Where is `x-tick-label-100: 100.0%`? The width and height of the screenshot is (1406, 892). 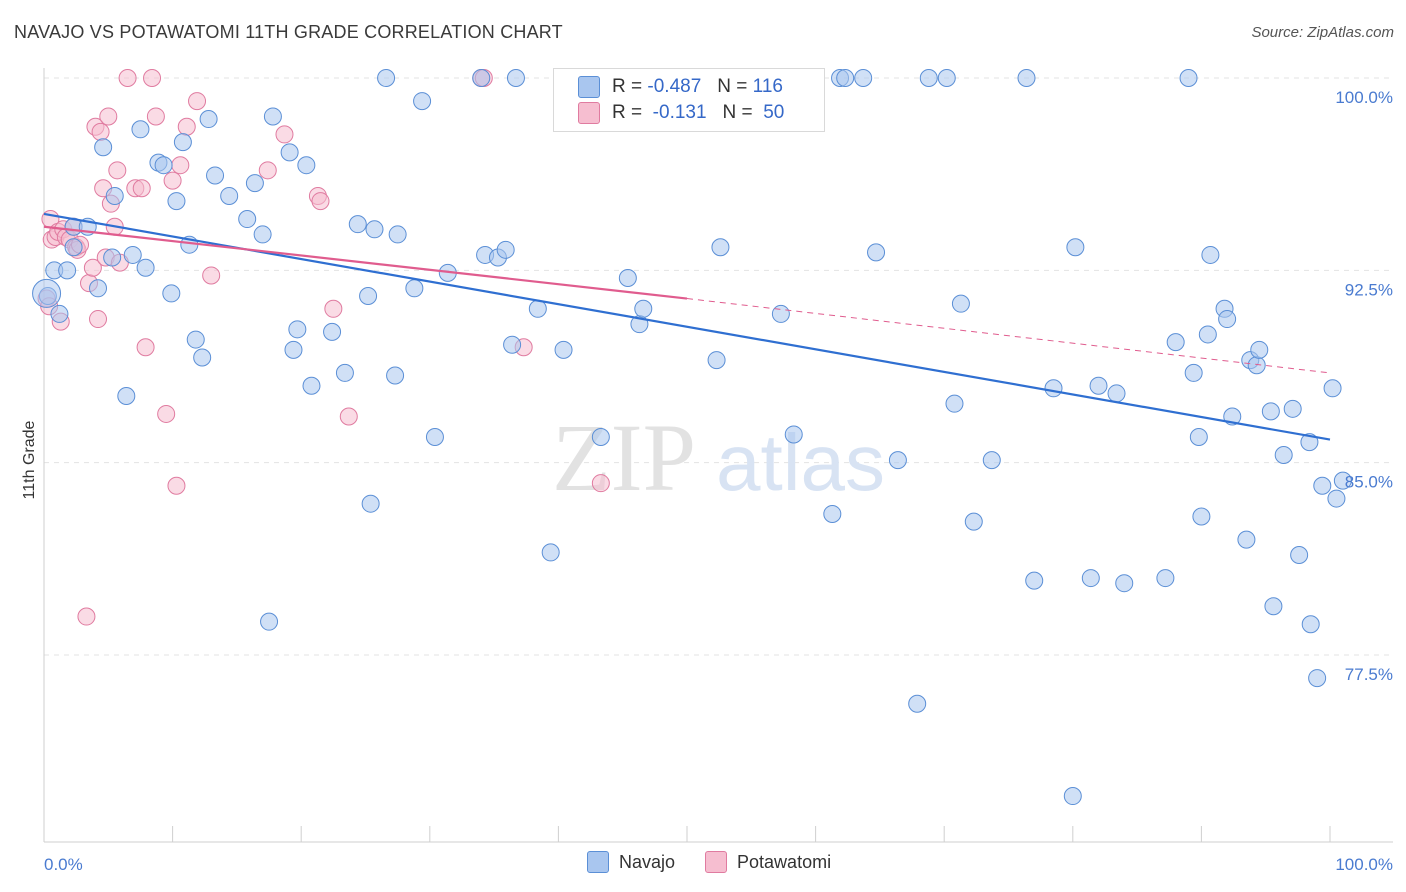 x-tick-label-100: 100.0% is located at coordinates (1364, 864).